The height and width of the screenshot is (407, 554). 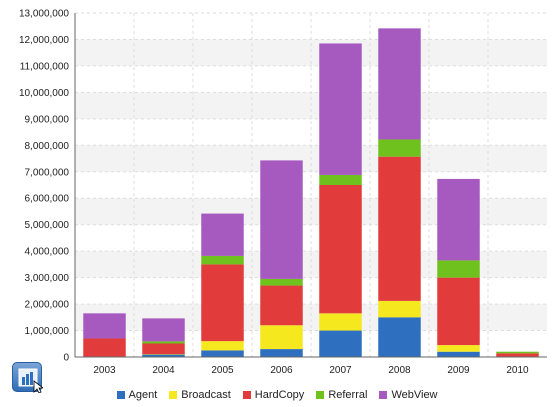 What do you see at coordinates (399, 228) in the screenshot?
I see `bar-segment-hardcopy-2008` at bounding box center [399, 228].